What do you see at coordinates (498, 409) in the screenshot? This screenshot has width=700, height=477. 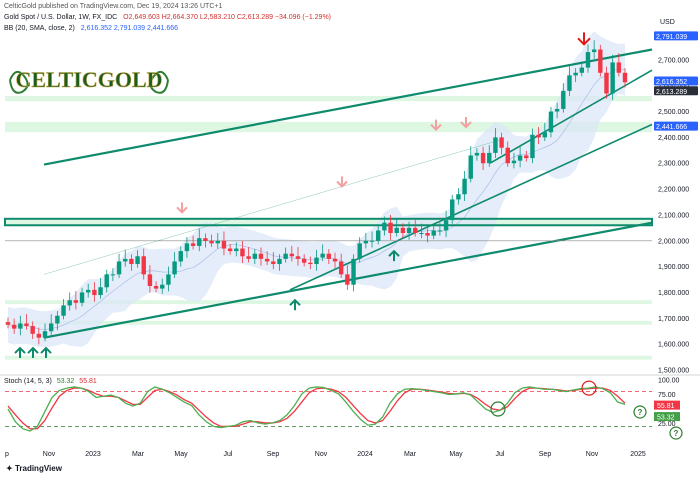 I see `stoch-cross-circle` at bounding box center [498, 409].